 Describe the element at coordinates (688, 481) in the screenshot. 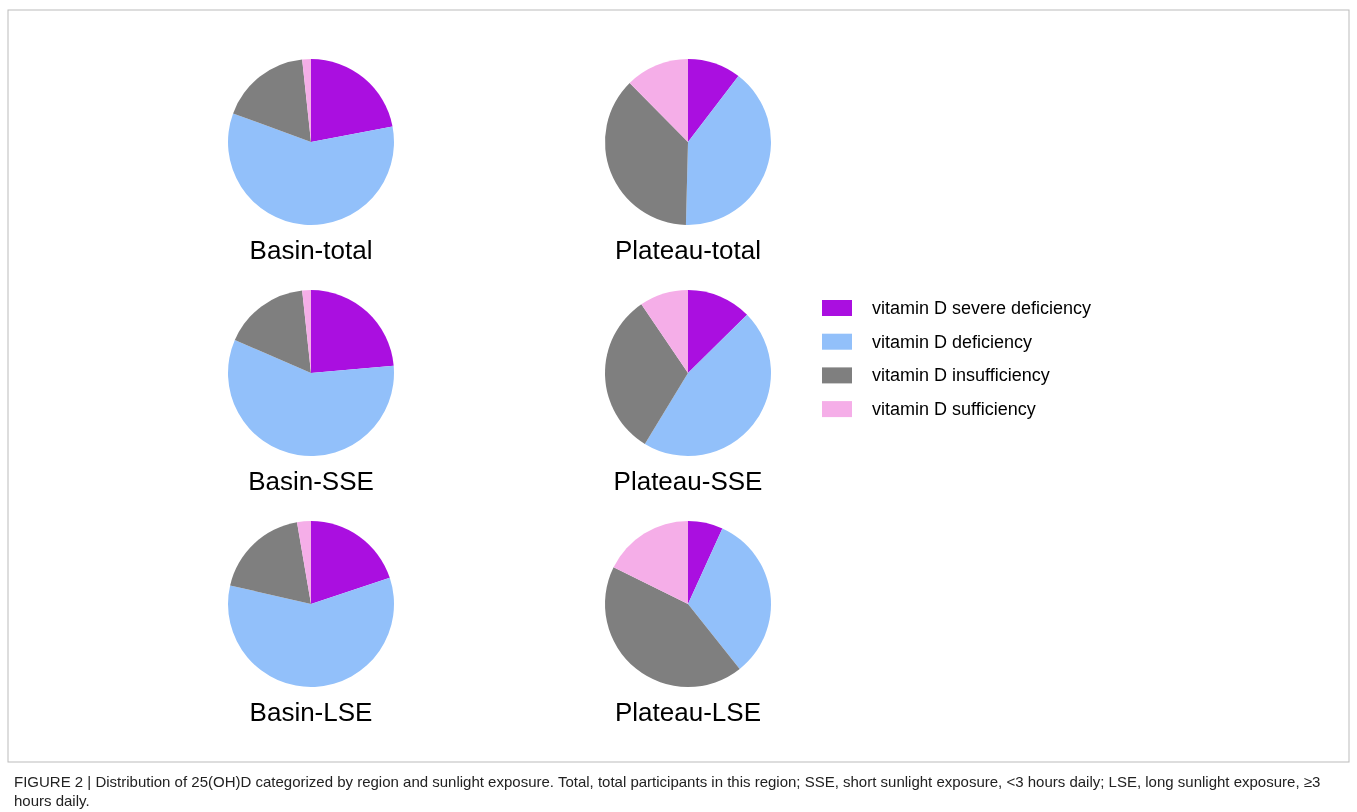

I see `text: Plateau-SSE` at that location.